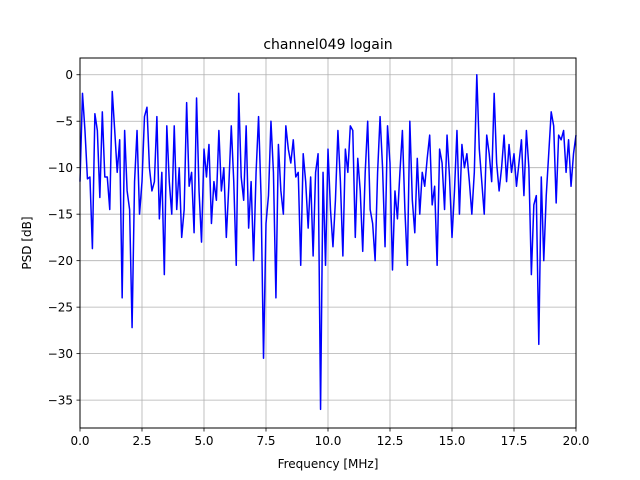  What do you see at coordinates (60, 308) in the screenshot?
I see `y-tick-label: −25` at bounding box center [60, 308].